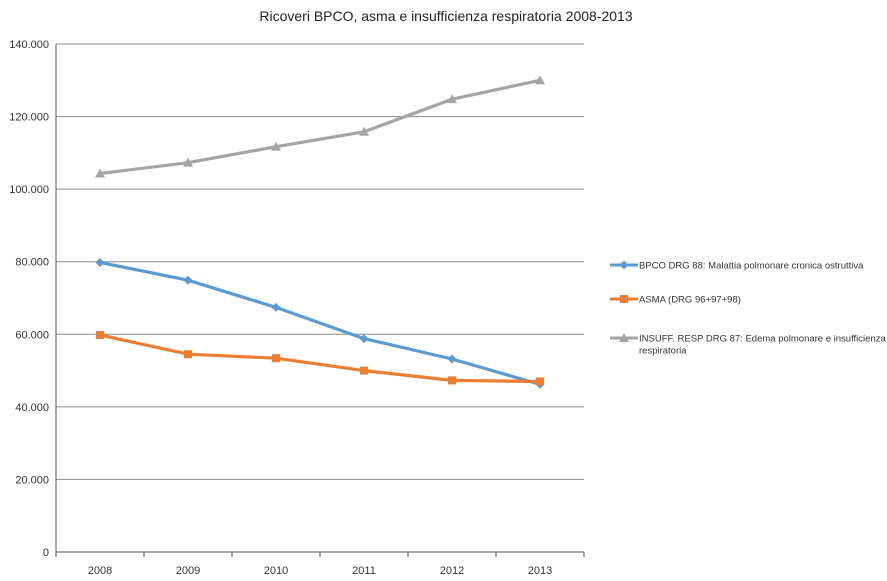  What do you see at coordinates (29, 118) in the screenshot?
I see `y-tick-label: 120.000` at bounding box center [29, 118].